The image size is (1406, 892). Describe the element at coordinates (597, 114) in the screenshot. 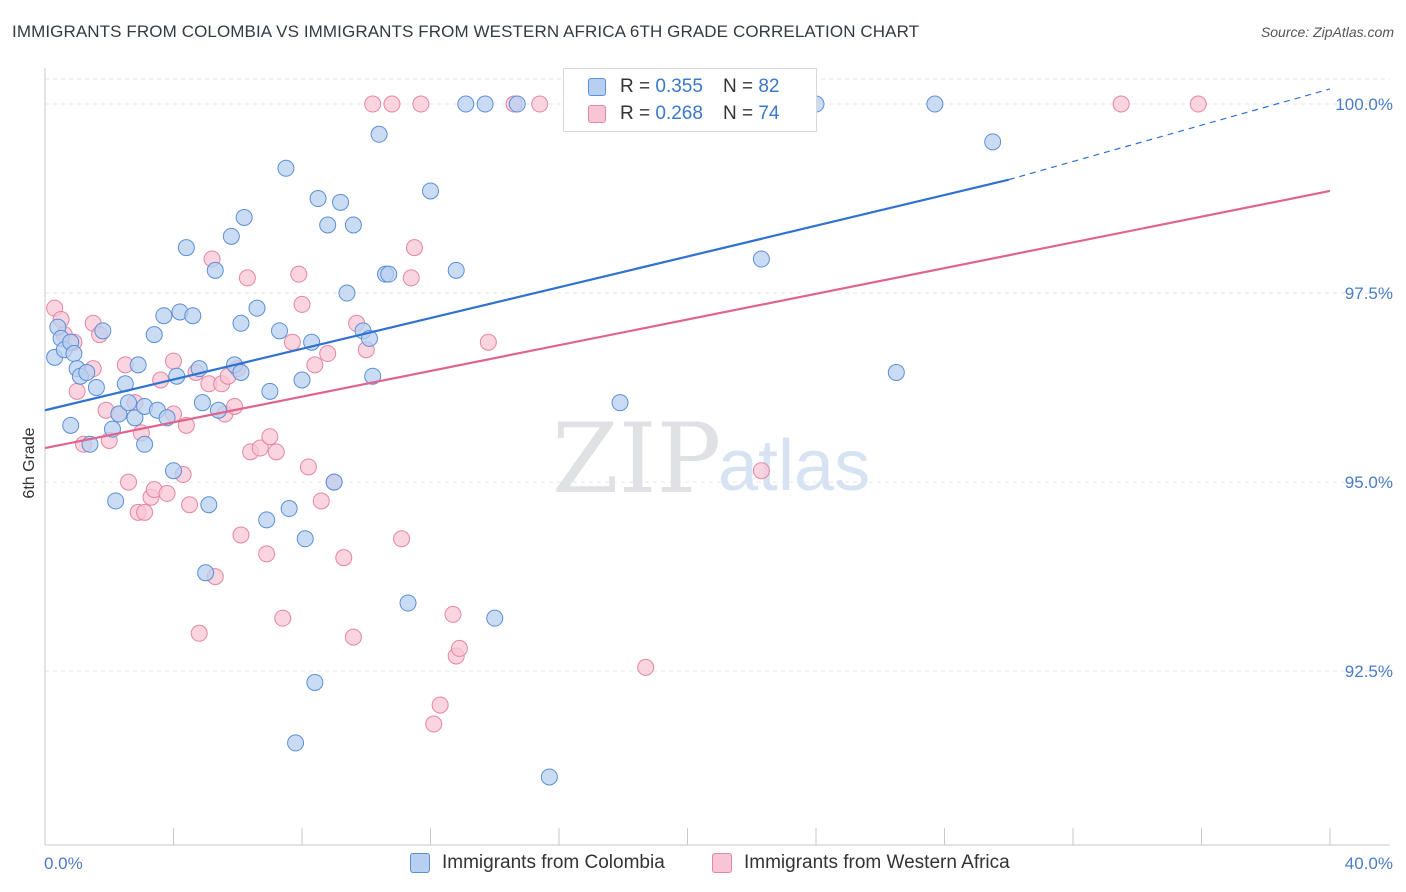

I see `western-africa-swatch` at that location.